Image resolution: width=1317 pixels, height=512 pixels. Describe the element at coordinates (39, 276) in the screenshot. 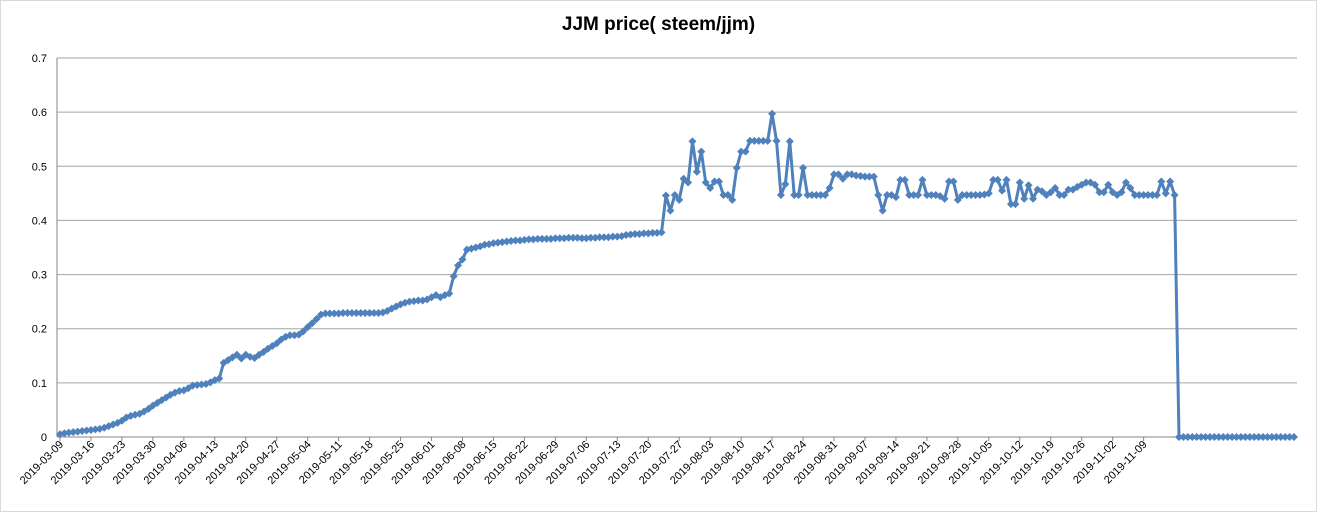

I see `y-tick-label: 0.3` at that location.